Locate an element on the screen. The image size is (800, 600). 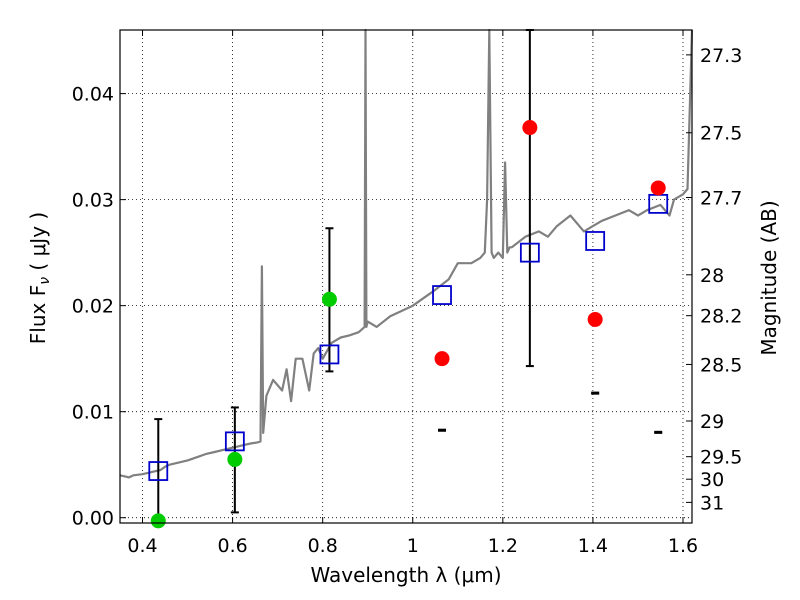
y-tick-label: 0.03 is located at coordinates (93, 201).